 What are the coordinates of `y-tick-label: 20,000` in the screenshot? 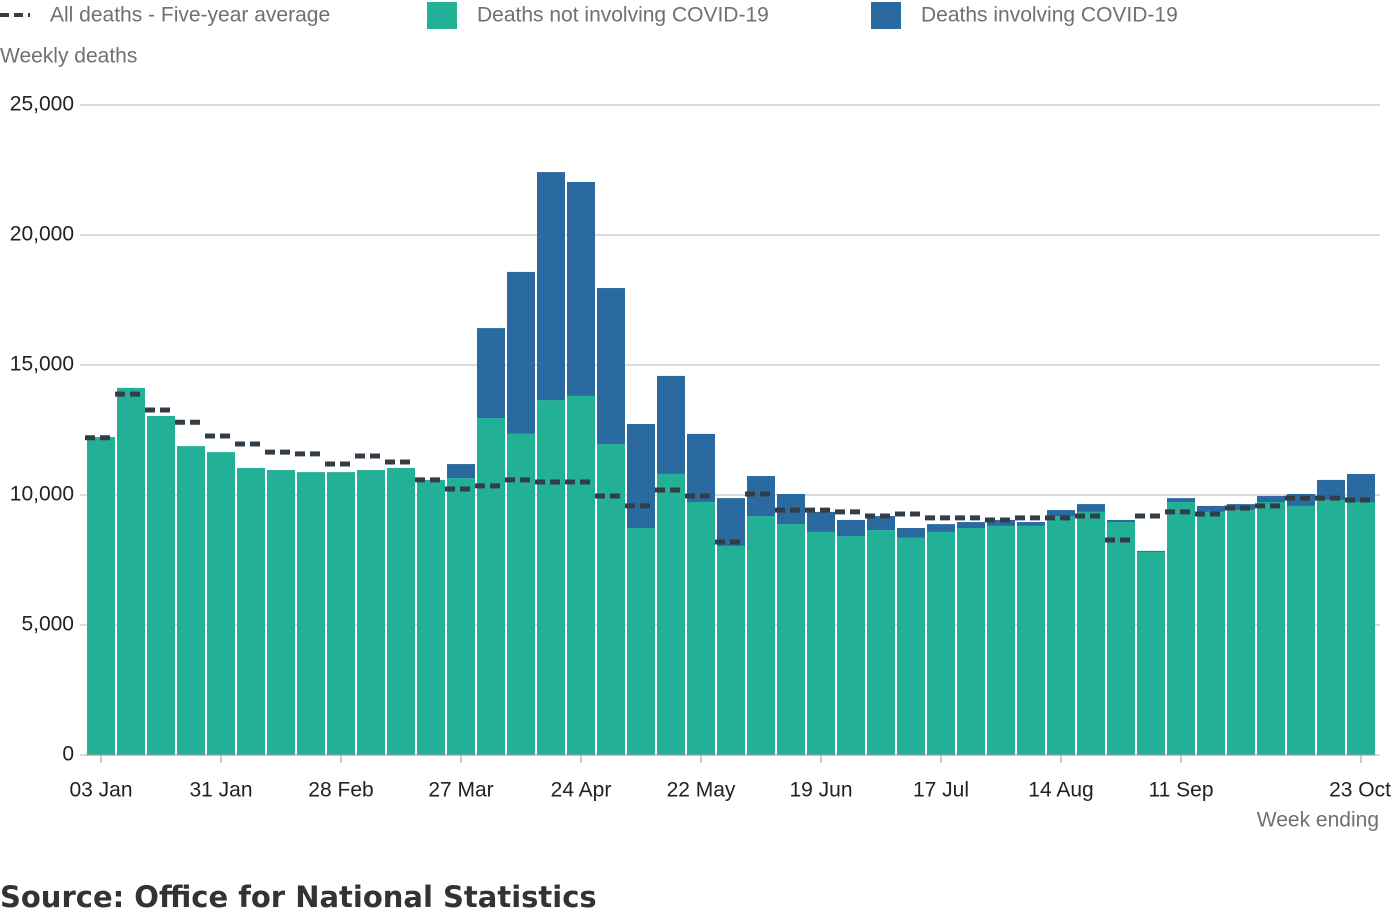 It's located at (42, 234).